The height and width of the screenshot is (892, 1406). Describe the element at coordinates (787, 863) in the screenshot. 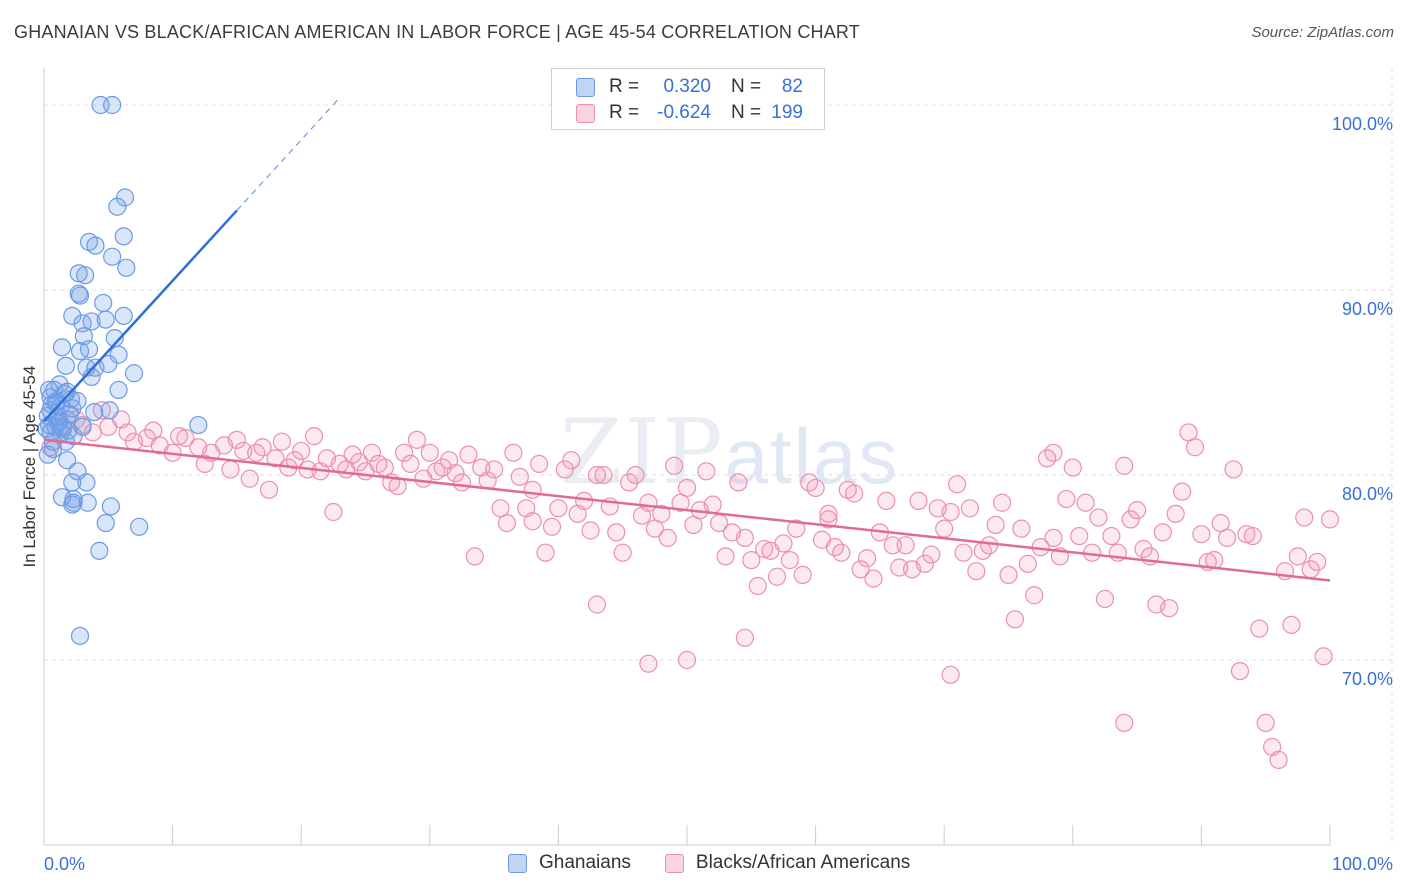

I see `legend-item-blacks: Blacks/African Americans` at that location.